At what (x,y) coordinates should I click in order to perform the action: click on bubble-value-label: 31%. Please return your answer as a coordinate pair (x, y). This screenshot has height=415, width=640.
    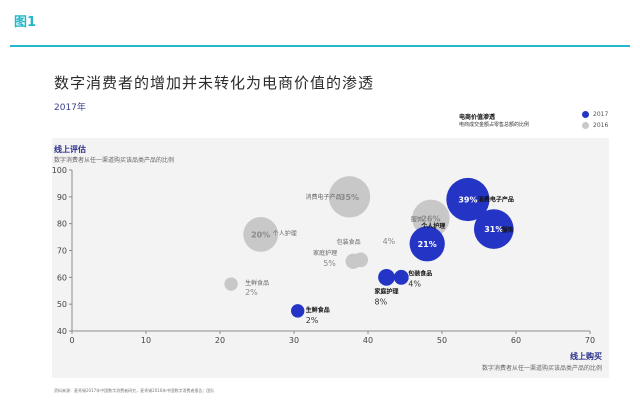
    Looking at the image, I should click on (493, 229).